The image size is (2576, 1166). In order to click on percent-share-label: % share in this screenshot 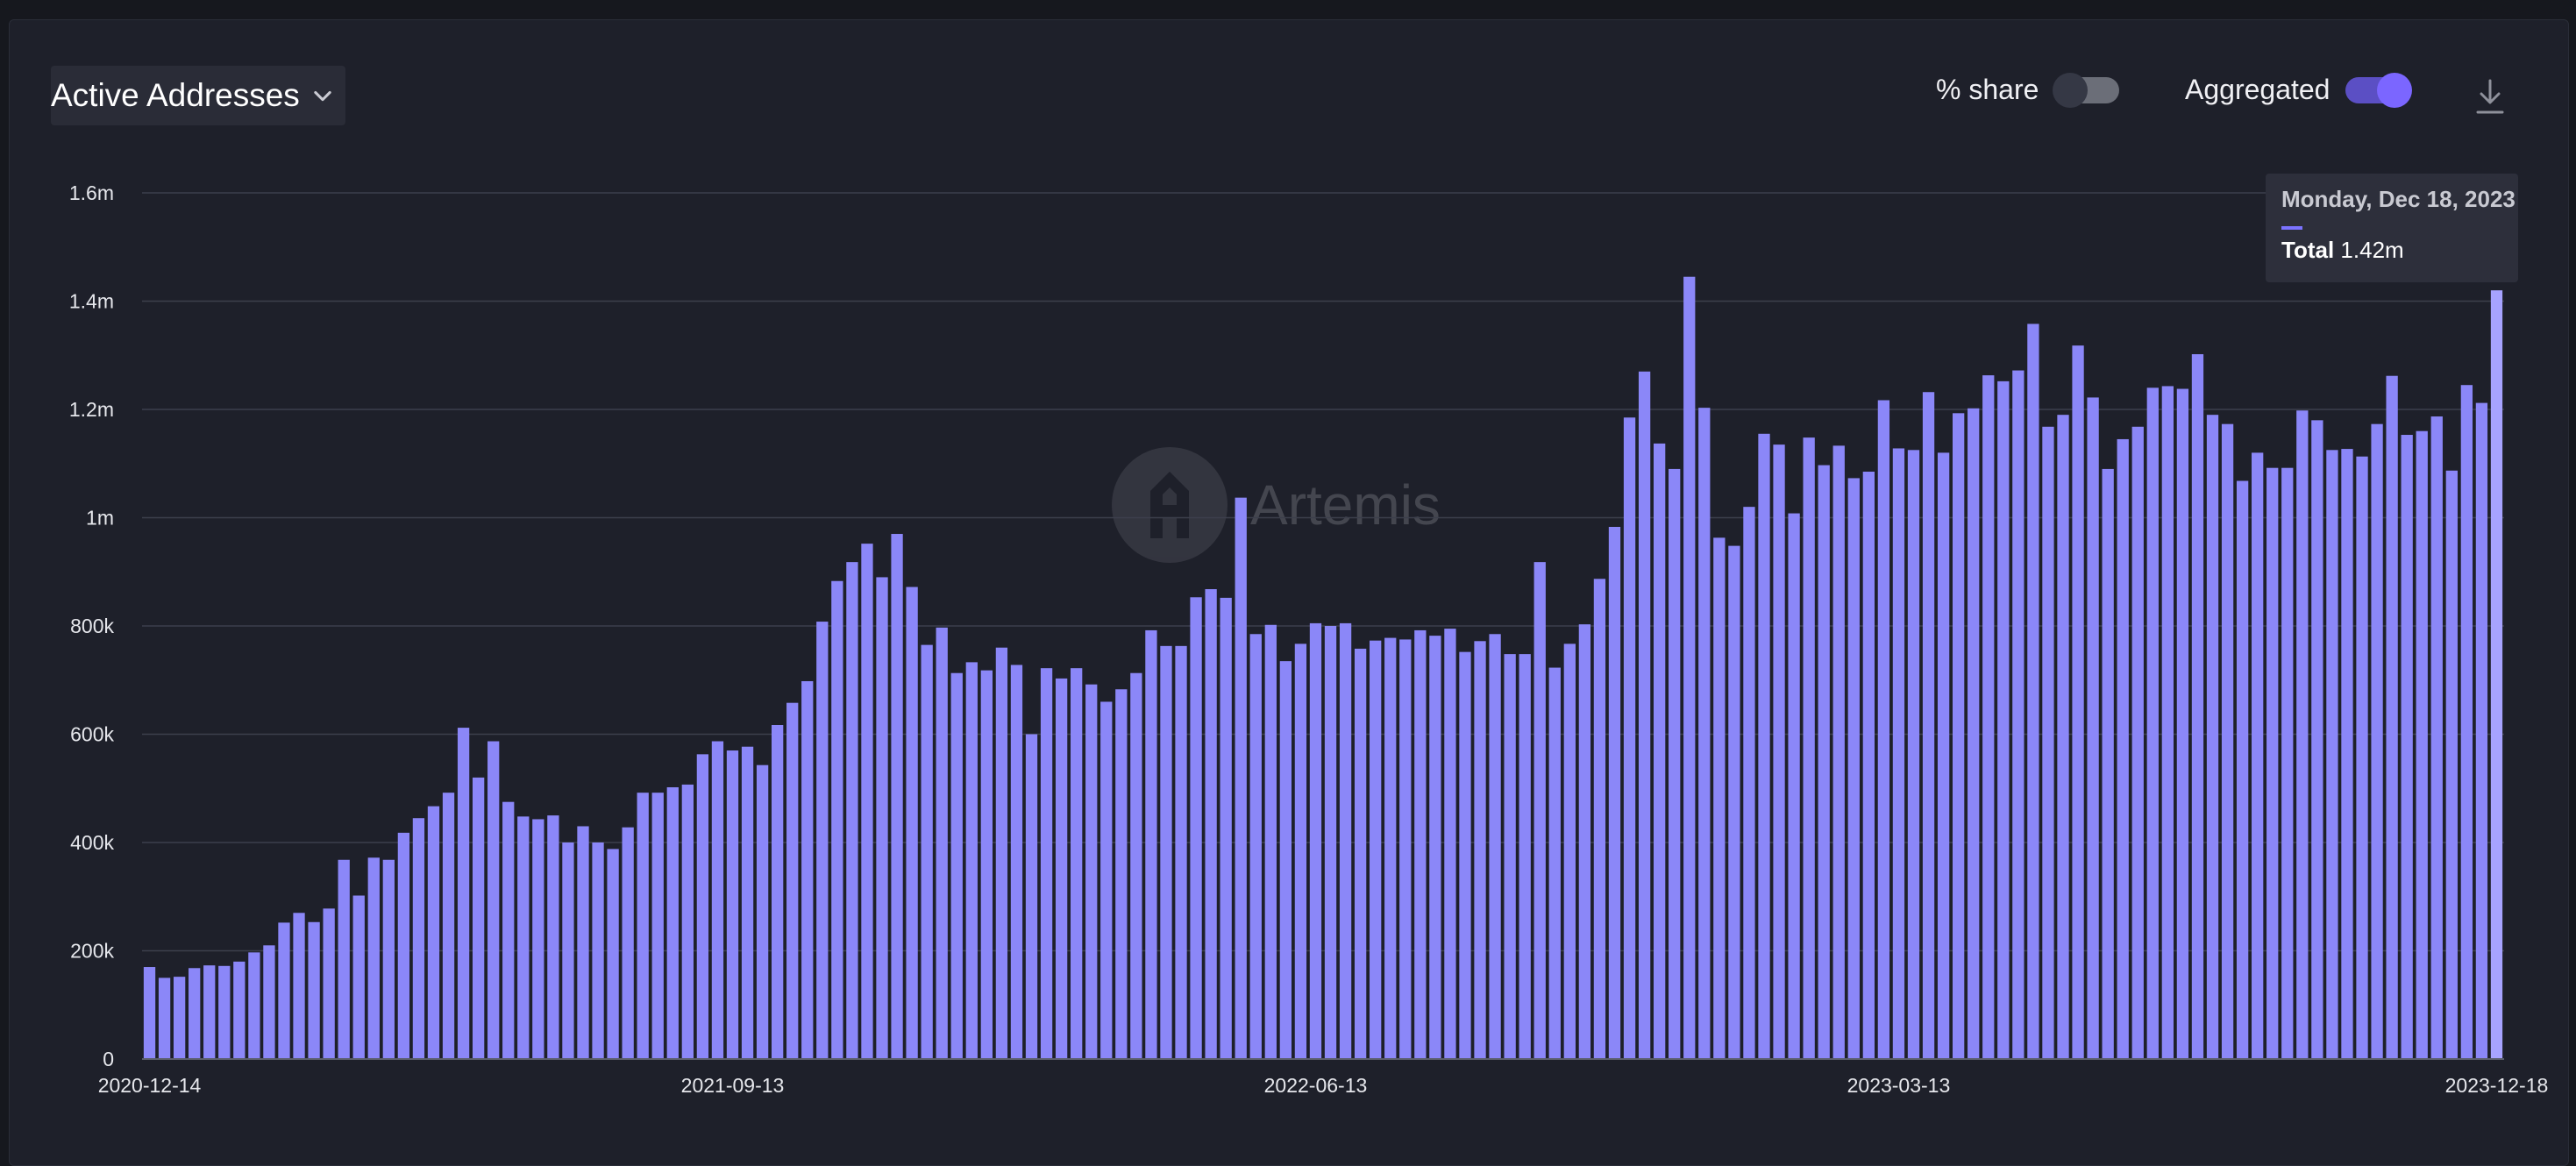, I will do `click(1987, 89)`.